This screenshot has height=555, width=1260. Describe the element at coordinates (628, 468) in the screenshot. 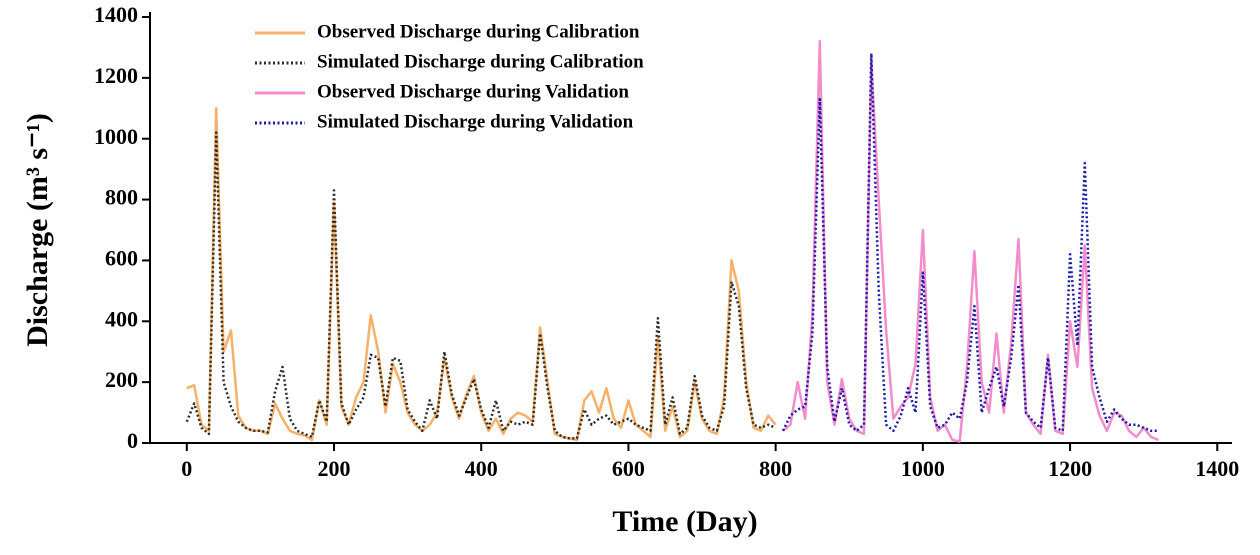

I see `x-tick-label: 600` at that location.